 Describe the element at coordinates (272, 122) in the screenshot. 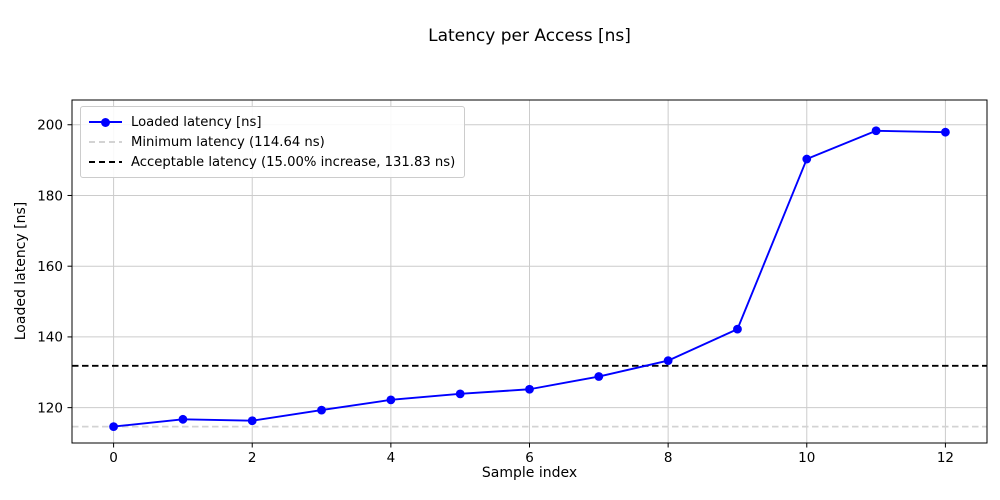

I see `legend-item-loaded-latency: Loaded latency [ns]` at that location.